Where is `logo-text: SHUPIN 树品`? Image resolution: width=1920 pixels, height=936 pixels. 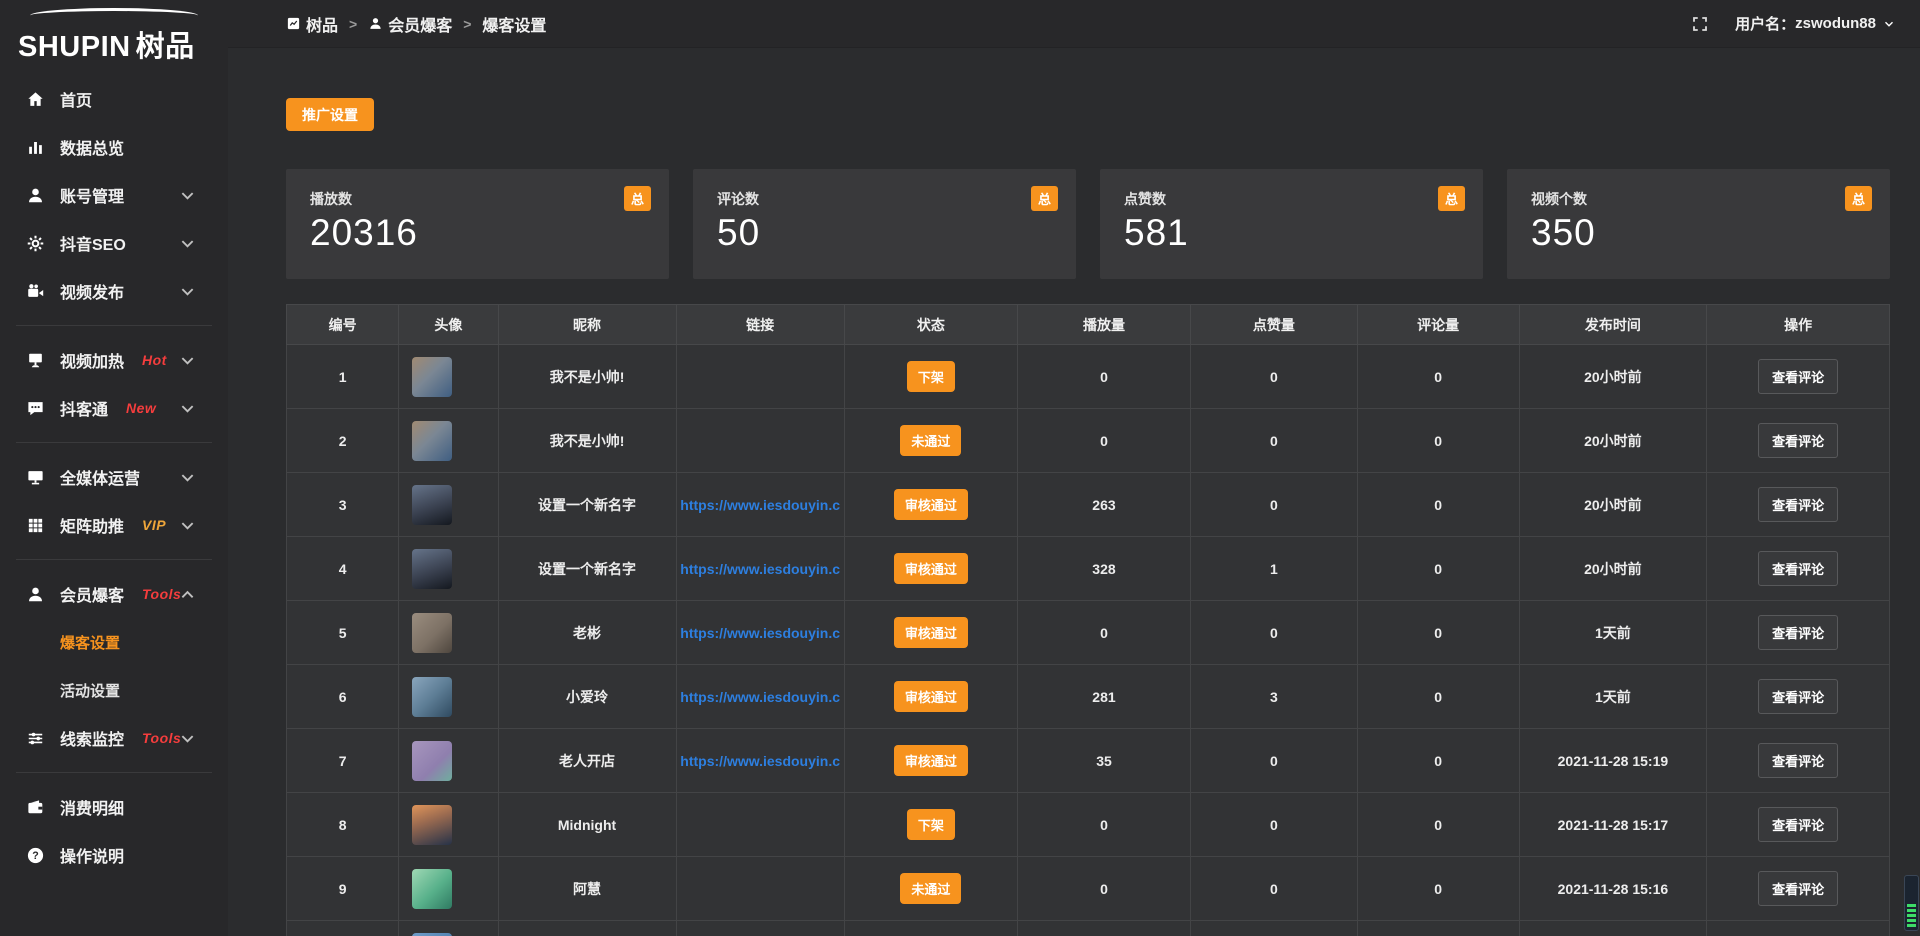 logo-text: SHUPIN 树品 is located at coordinates (114, 44).